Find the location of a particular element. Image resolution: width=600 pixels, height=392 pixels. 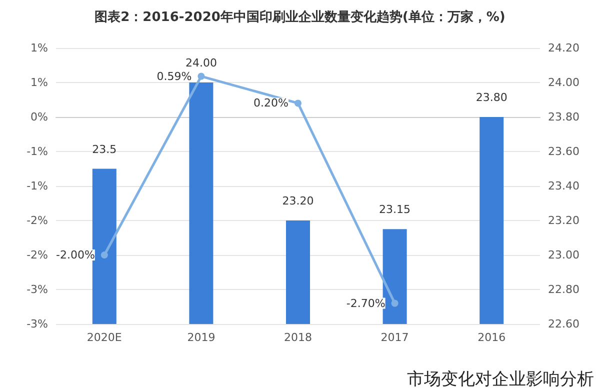

y2-tick-label: 23.20 is located at coordinates (564, 220).